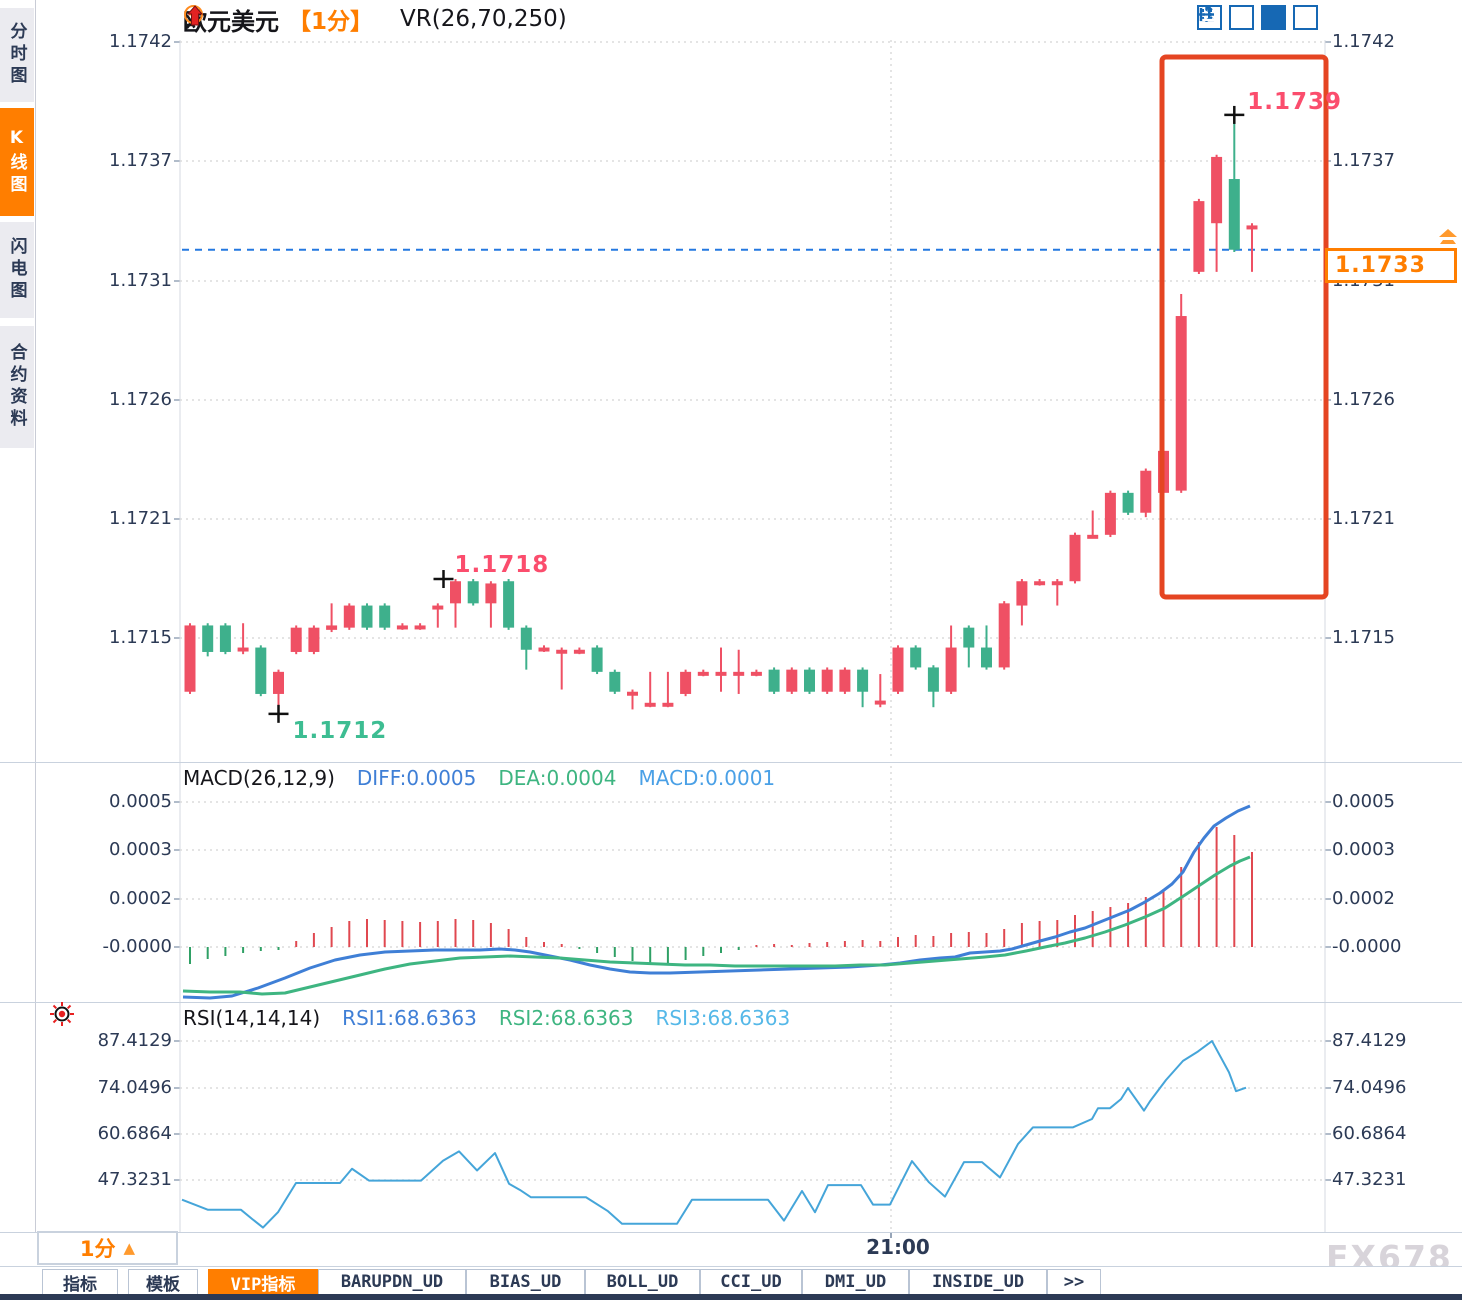  What do you see at coordinates (263, 1282) in the screenshot?
I see `indicator-tab-3: VIP指标` at bounding box center [263, 1282].